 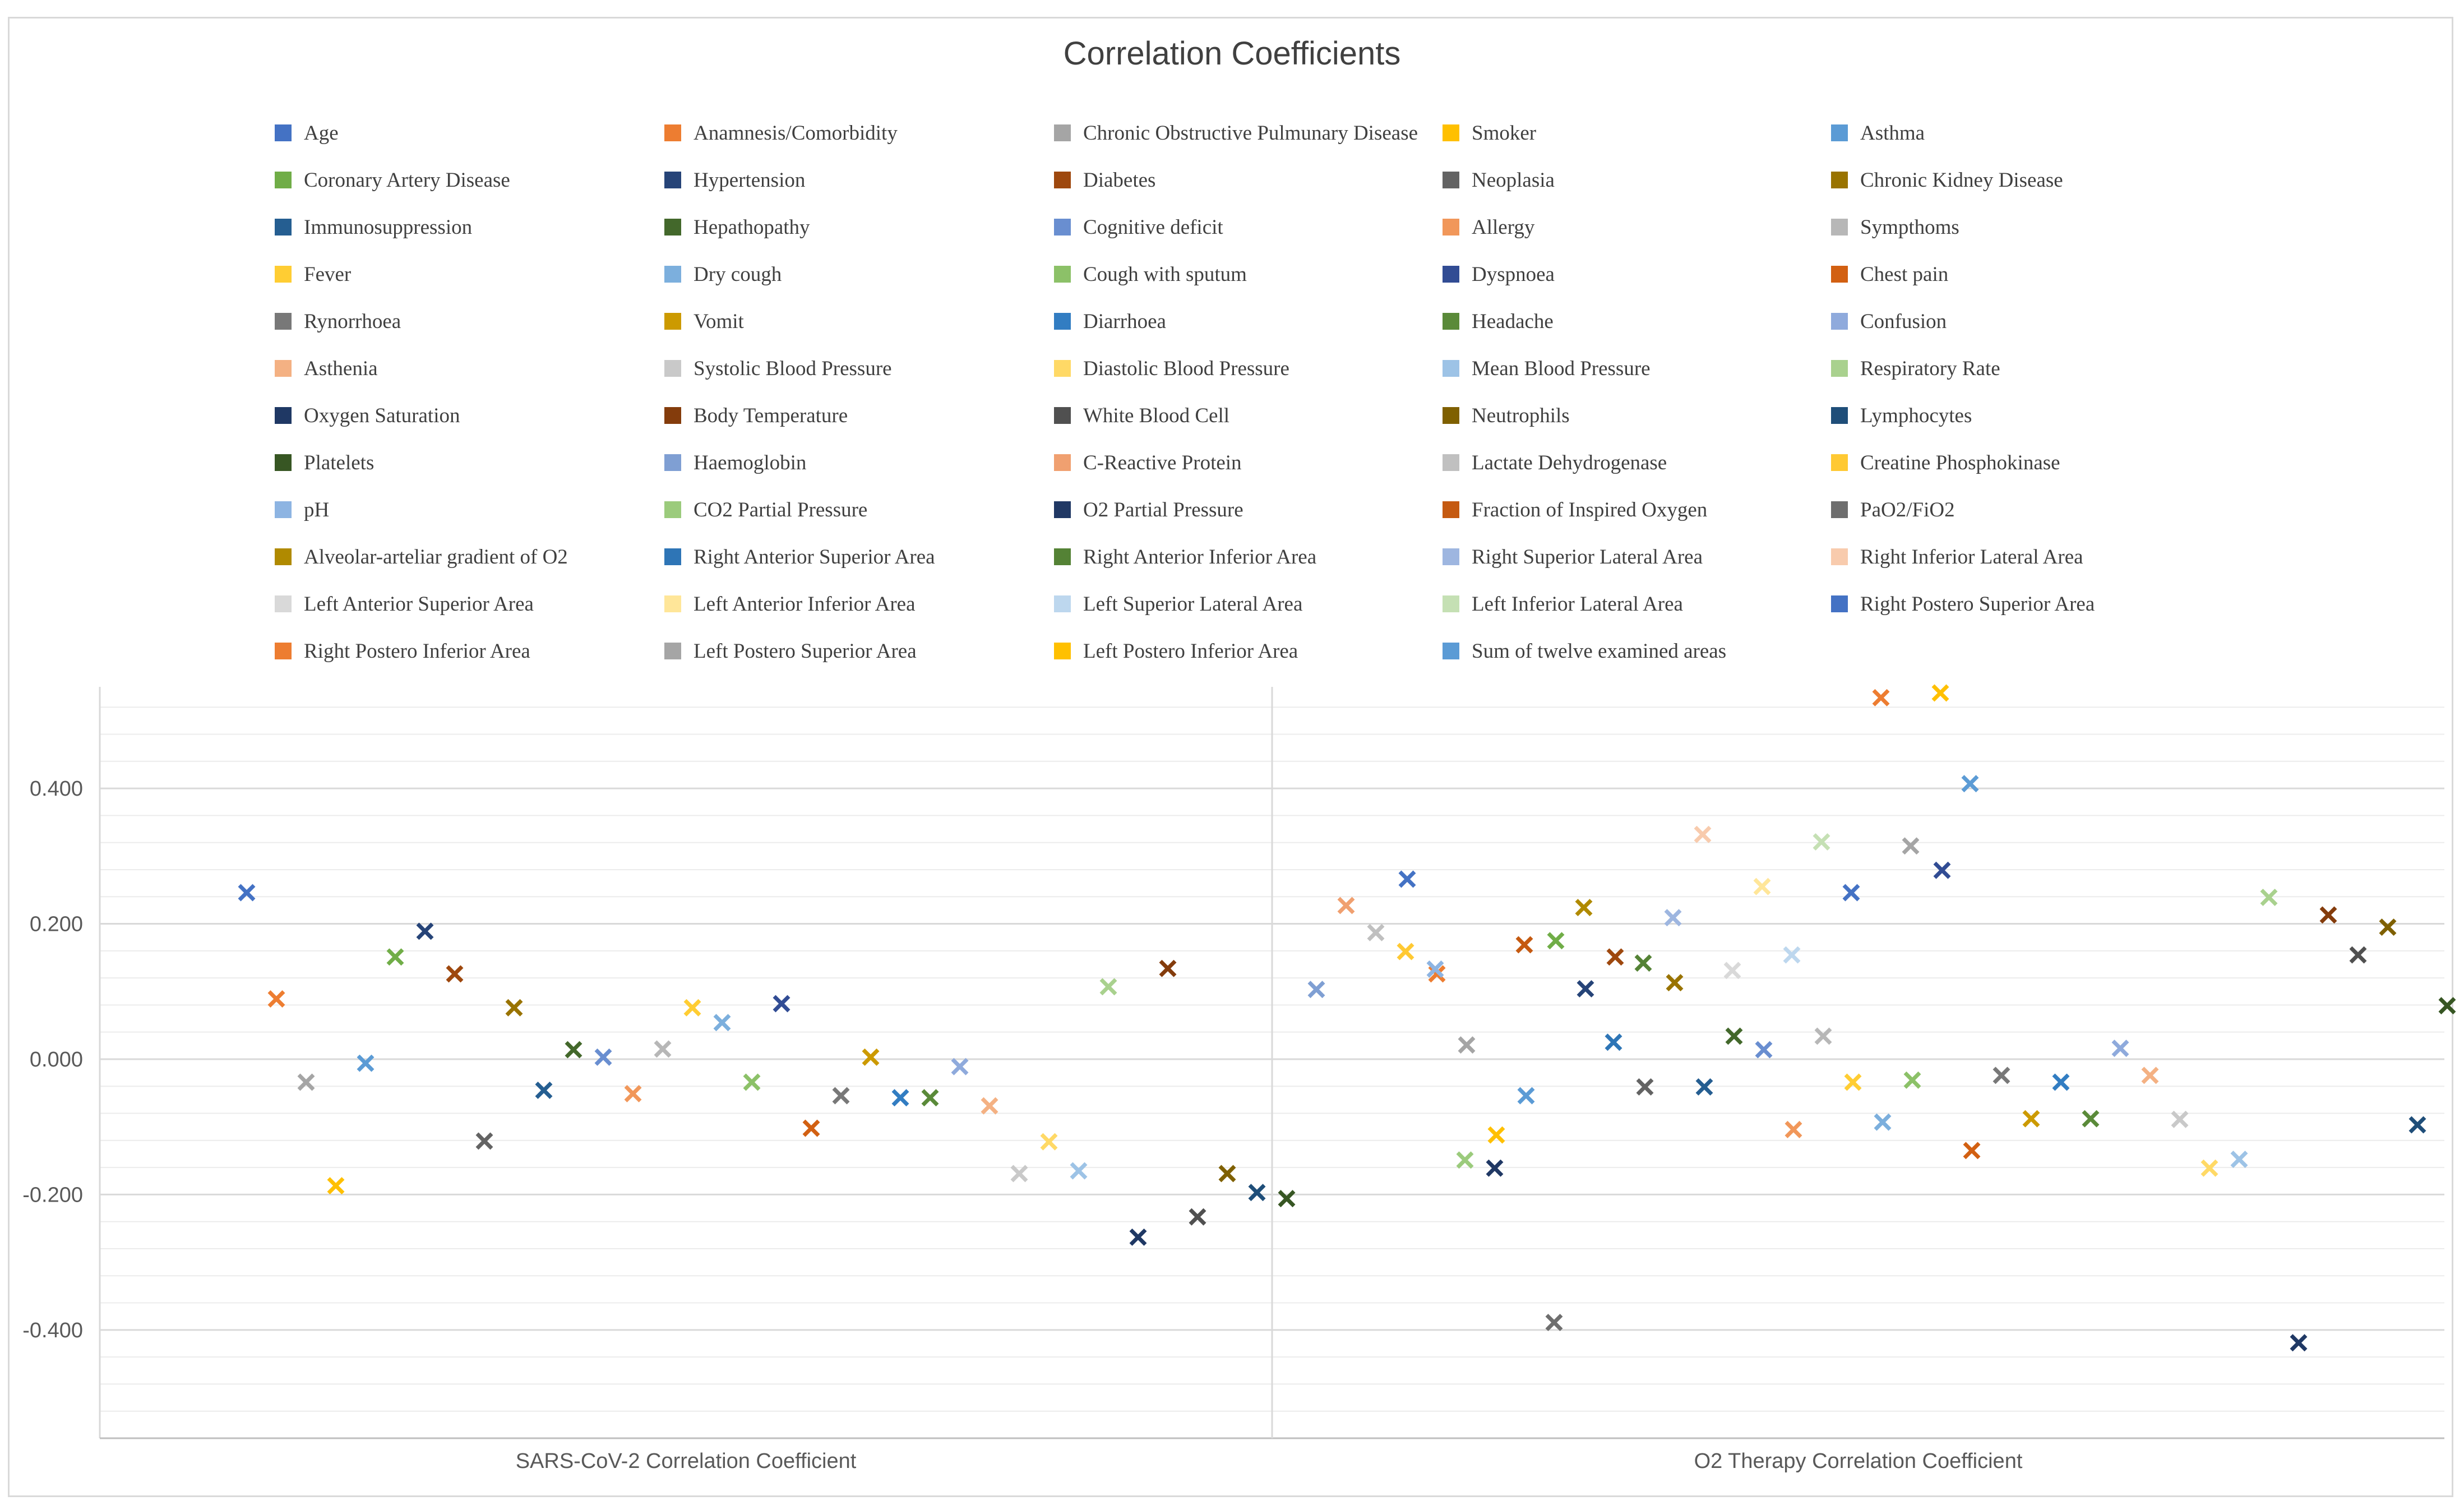 What do you see at coordinates (2025, 416) in the screenshot?
I see `legend-entry: Lymphocytes` at bounding box center [2025, 416].